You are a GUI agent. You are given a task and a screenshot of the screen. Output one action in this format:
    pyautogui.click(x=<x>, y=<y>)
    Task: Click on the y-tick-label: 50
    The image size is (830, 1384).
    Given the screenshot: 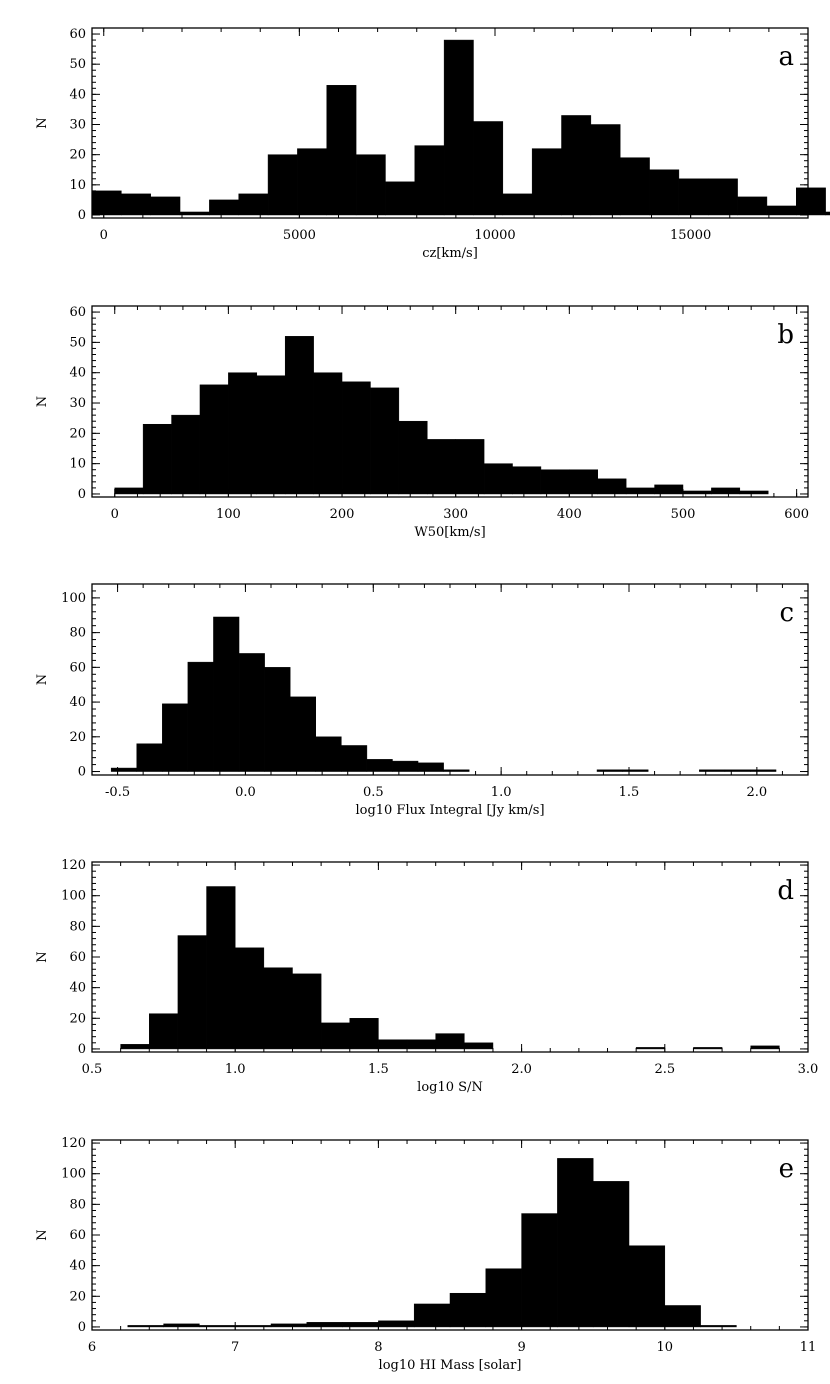 What is the action you would take?
    pyautogui.click(x=77, y=64)
    